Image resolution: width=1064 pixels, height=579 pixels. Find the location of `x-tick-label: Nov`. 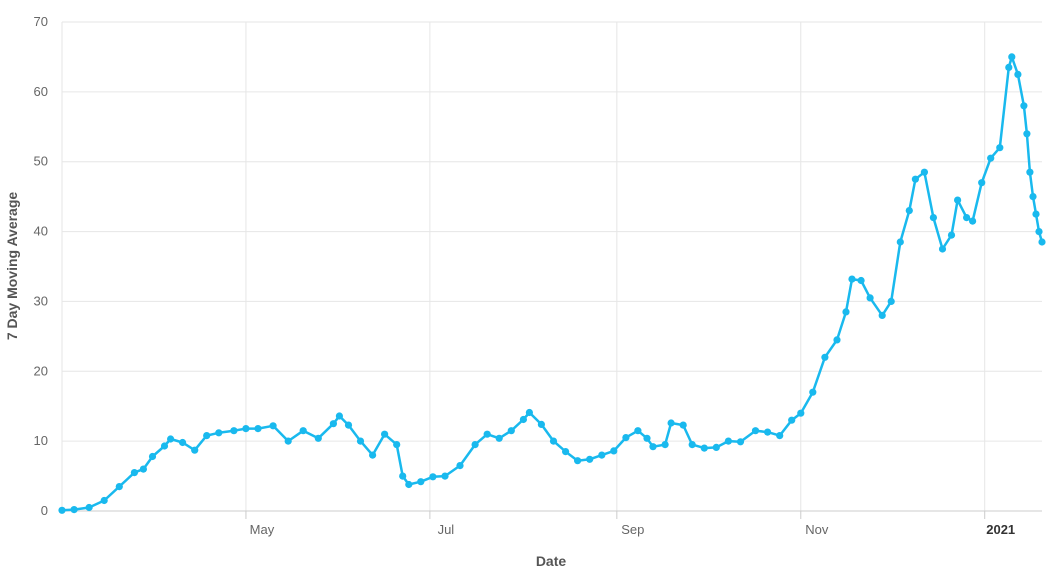

x-tick-label: Nov is located at coordinates (817, 529).